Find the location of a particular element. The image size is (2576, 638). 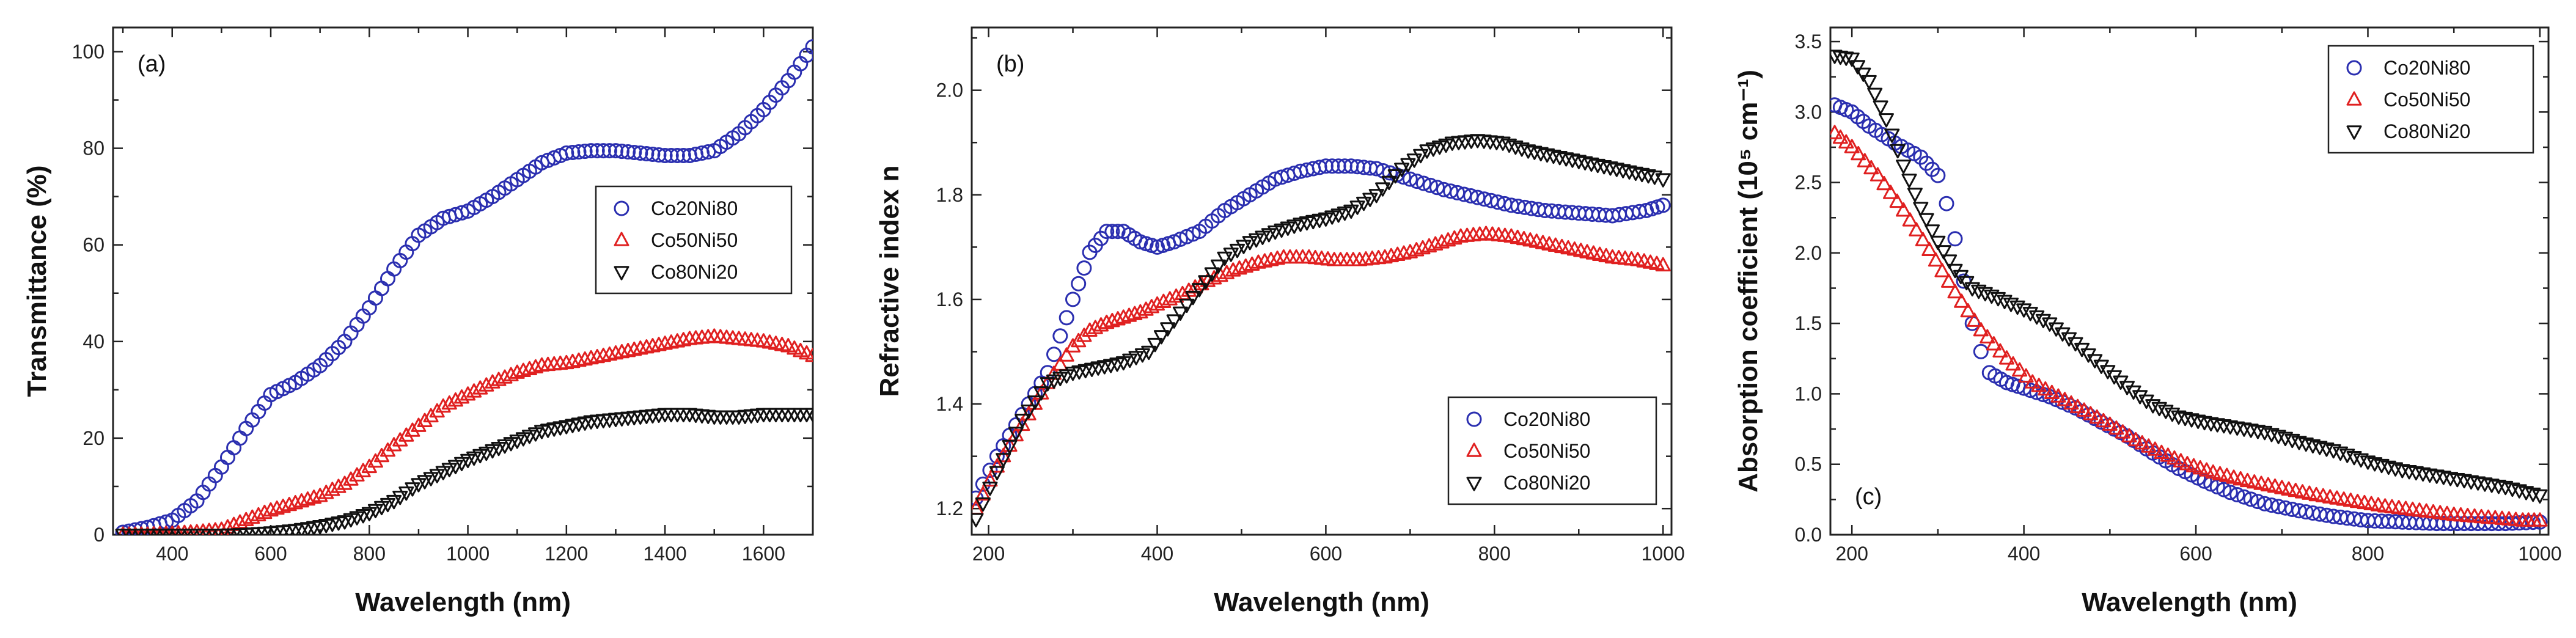

y-tick-label: 60 is located at coordinates (94, 245).